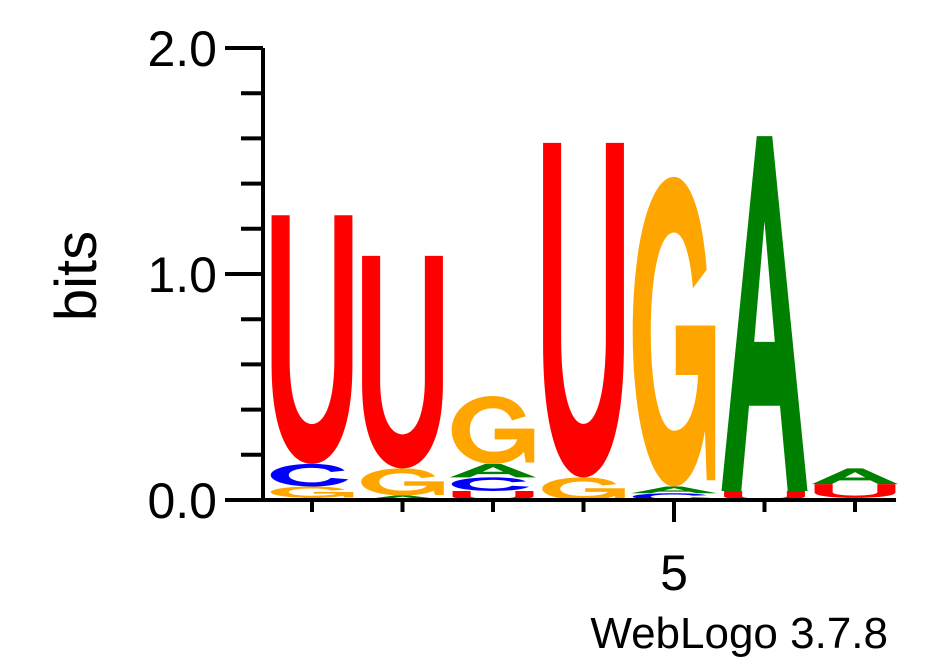 This screenshot has height=667, width=942. What do you see at coordinates (182, 49) in the screenshot?
I see `y-tick-label: 2.0` at bounding box center [182, 49].